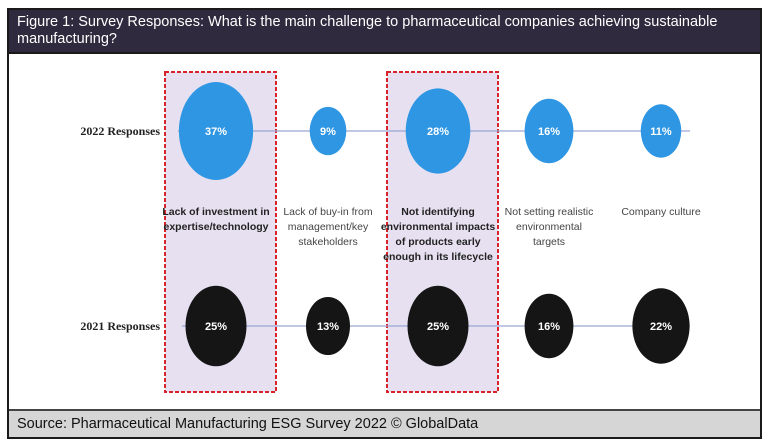 Image resolution: width=770 pixels, height=448 pixels. Describe the element at coordinates (120, 326) in the screenshot. I see `row-label: 2021 Responses` at that location.